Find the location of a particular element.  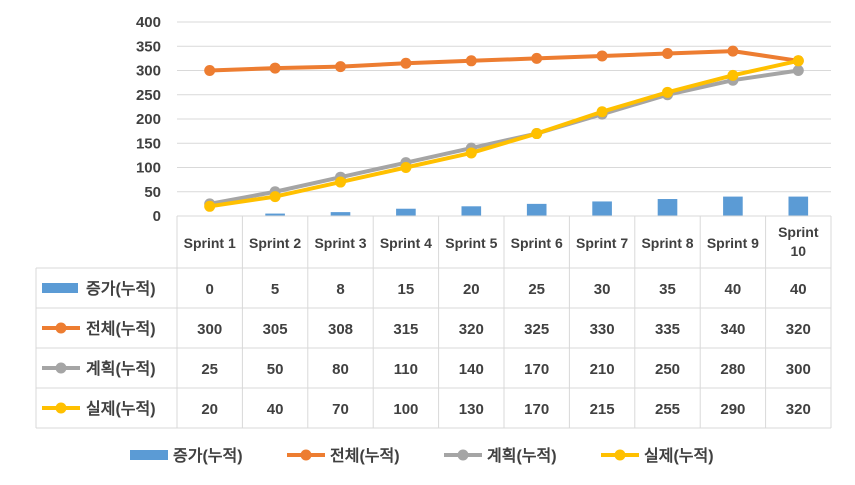

table-cell: 70 is located at coordinates (340, 409).